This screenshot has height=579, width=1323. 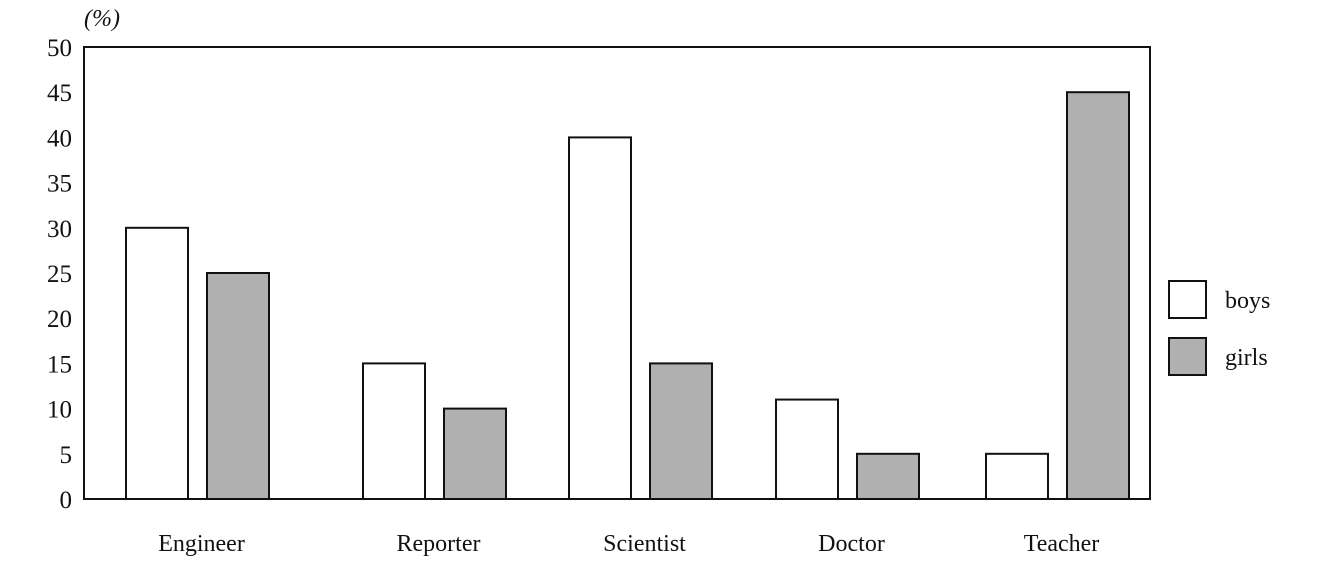 What do you see at coordinates (475, 454) in the screenshot?
I see `bar-girls-reporter` at bounding box center [475, 454].